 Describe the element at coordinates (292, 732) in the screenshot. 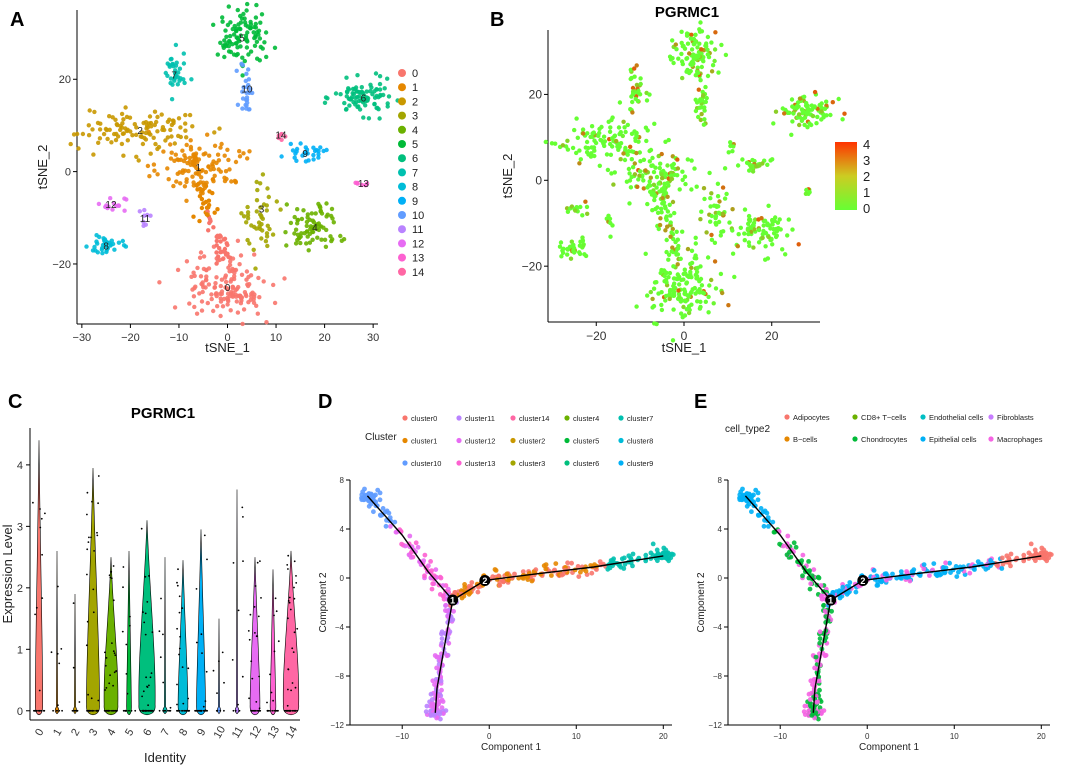

I see `x-tick-label: 14` at that location.